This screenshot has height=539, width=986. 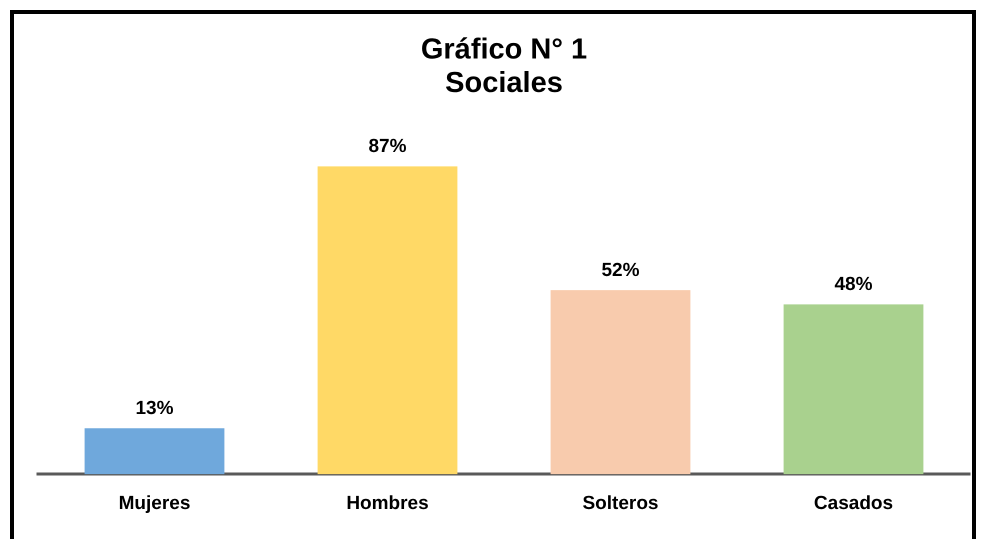 What do you see at coordinates (387, 503) in the screenshot?
I see `x-tick-label: Hombres` at bounding box center [387, 503].